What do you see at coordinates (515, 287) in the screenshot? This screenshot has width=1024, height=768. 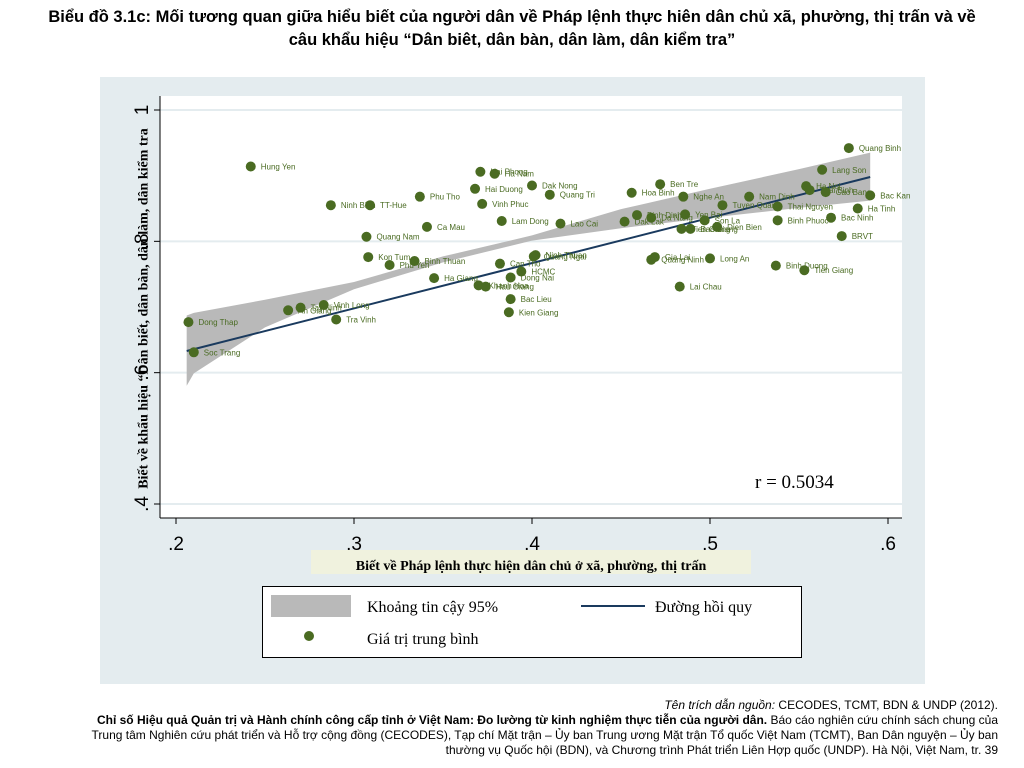 I see `point-label: Hau Giang` at bounding box center [515, 287].